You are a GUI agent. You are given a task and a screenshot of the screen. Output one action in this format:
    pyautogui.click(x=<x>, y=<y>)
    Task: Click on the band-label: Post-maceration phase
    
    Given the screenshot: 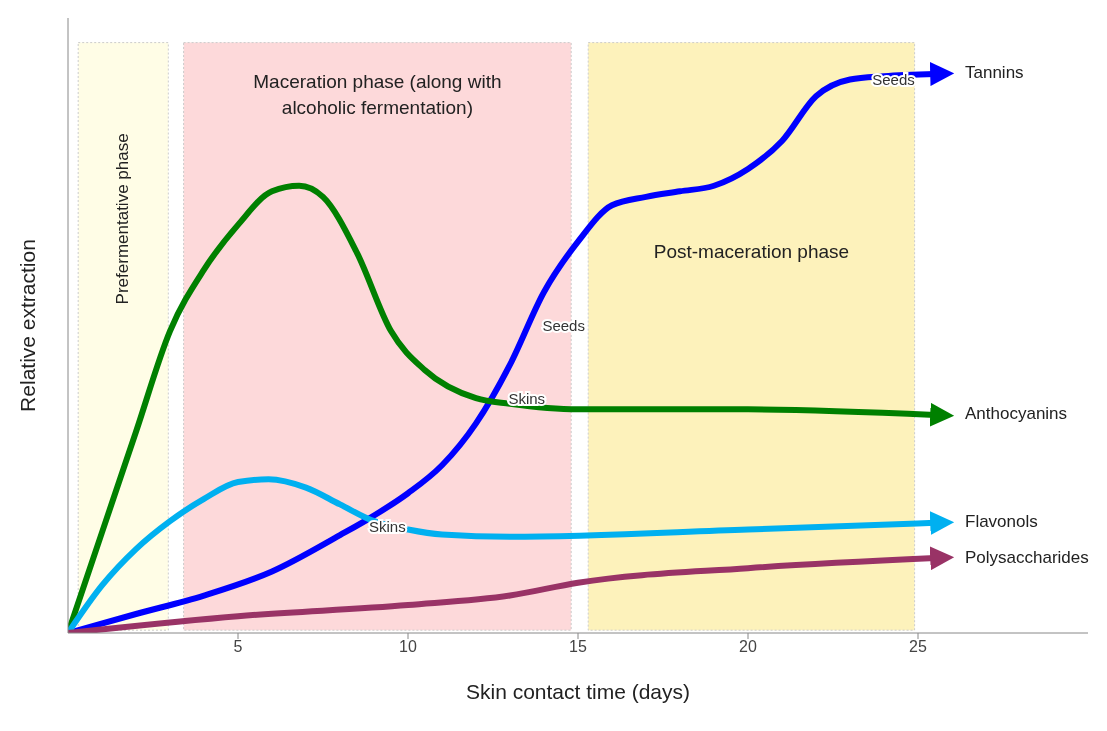 What is the action you would take?
    pyautogui.click(x=751, y=251)
    